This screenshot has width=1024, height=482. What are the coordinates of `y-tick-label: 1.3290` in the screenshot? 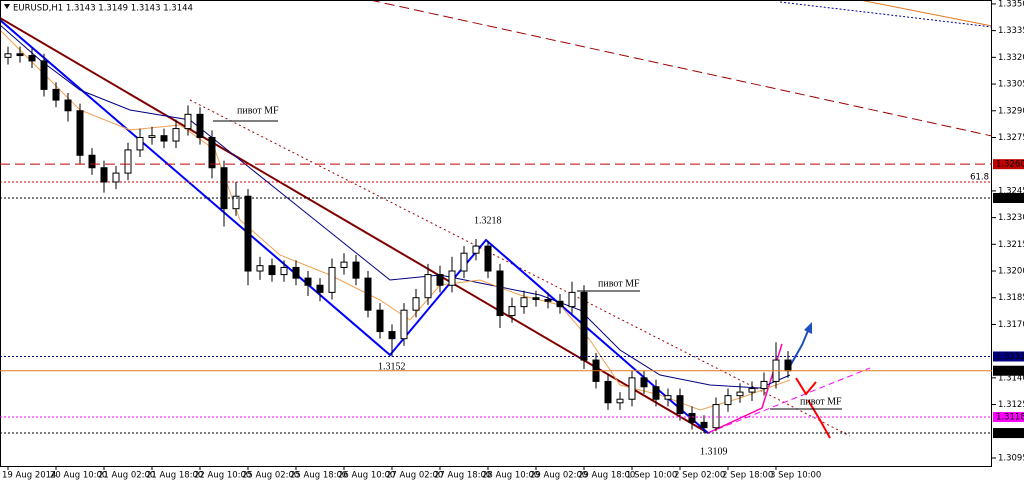 It's located at (1011, 111).